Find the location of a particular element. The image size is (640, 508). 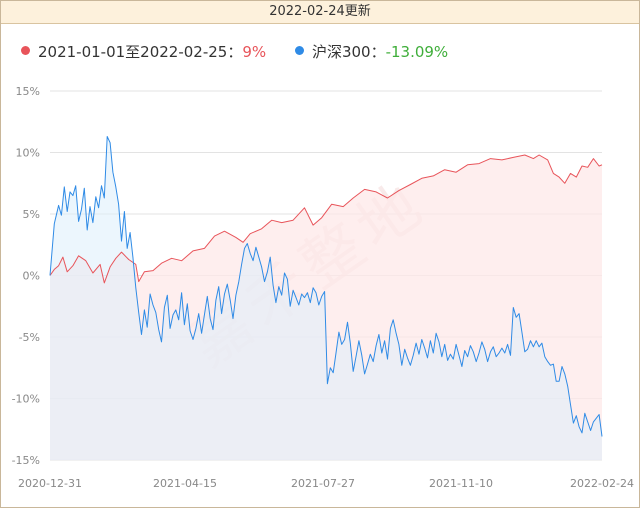

legend-item-csi300: 沪深300：-13.09% is located at coordinates (371, 51).